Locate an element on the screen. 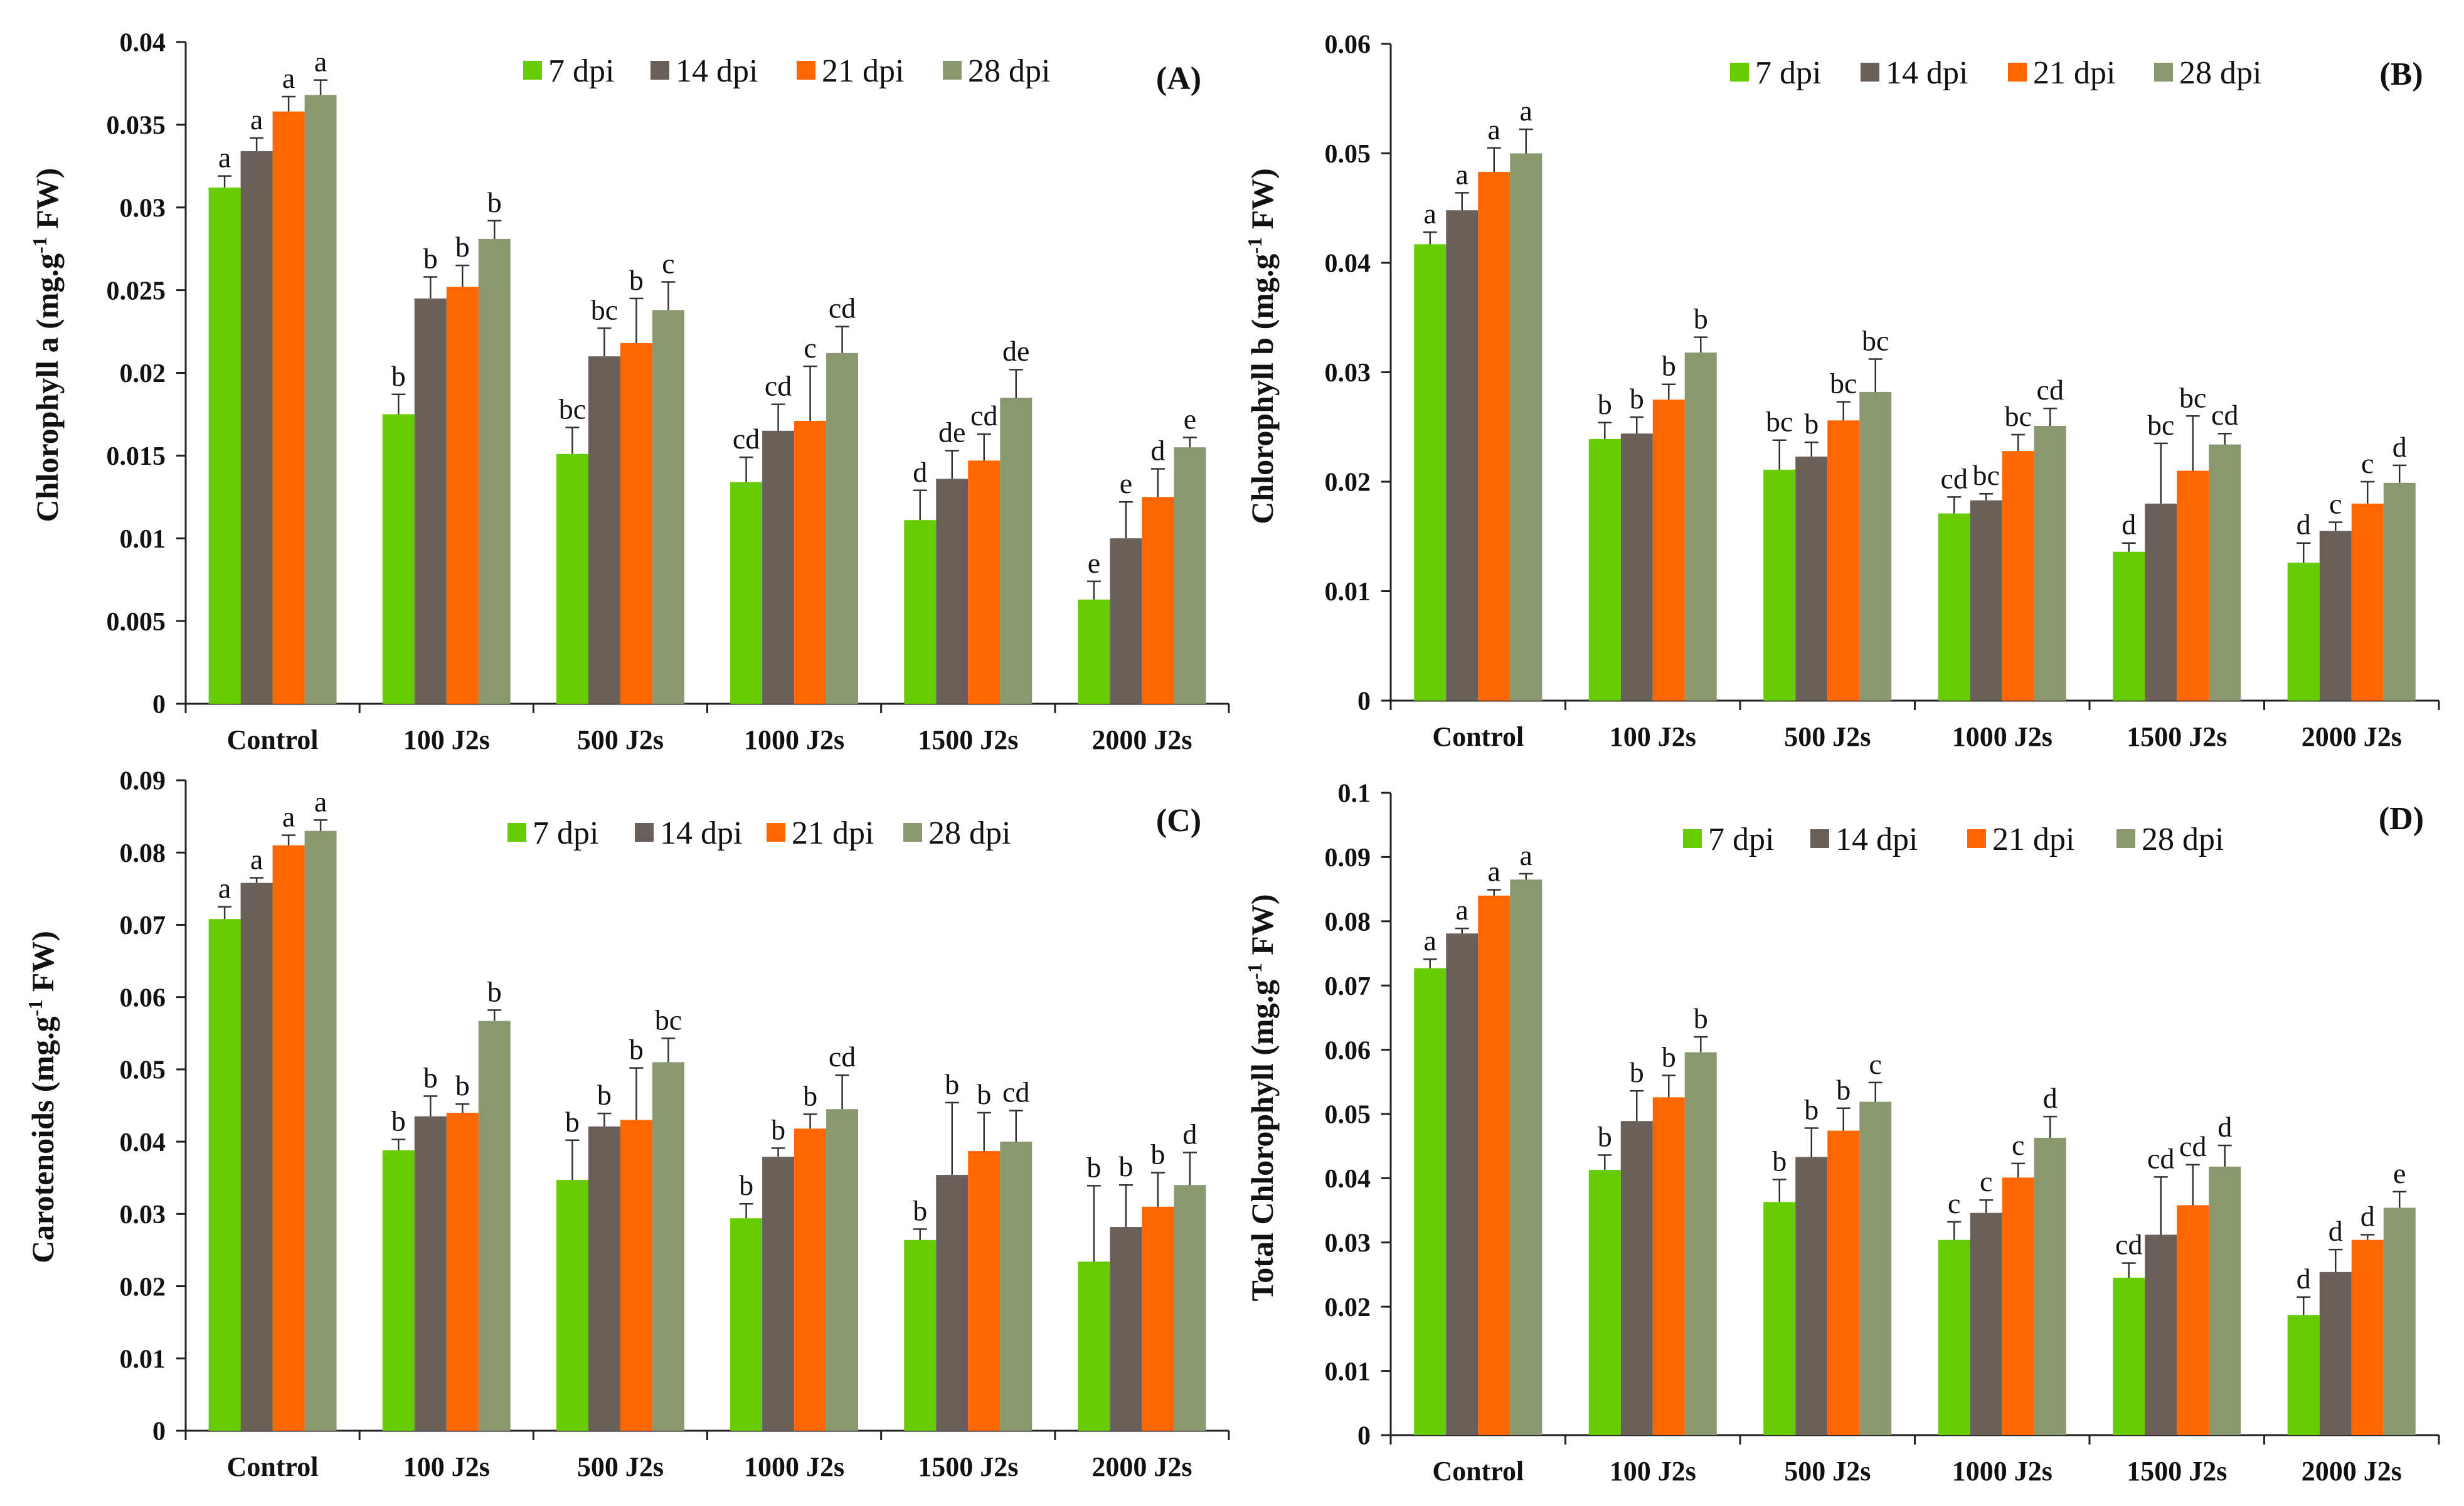 The image size is (2464, 1506). y-tick-label: 0.07 is located at coordinates (143, 925).